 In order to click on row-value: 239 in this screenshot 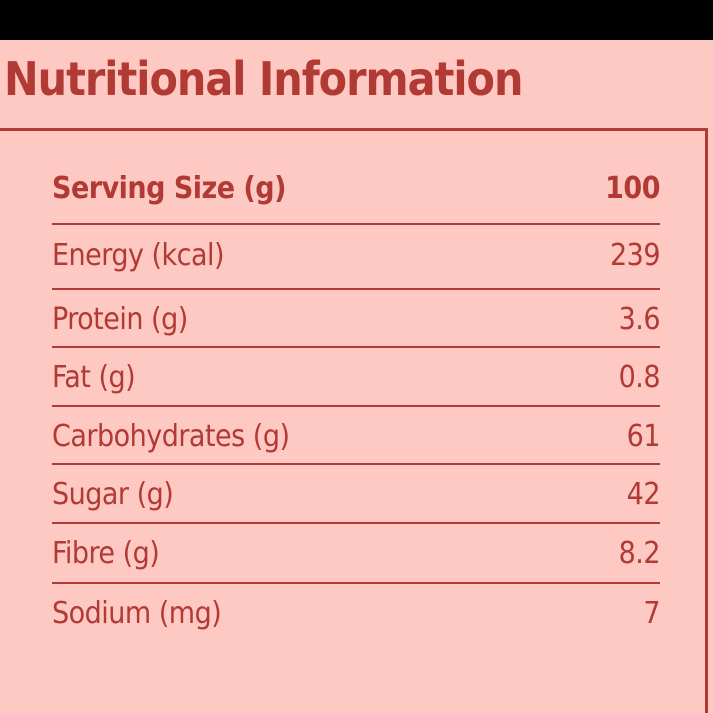, I will do `click(635, 255)`.